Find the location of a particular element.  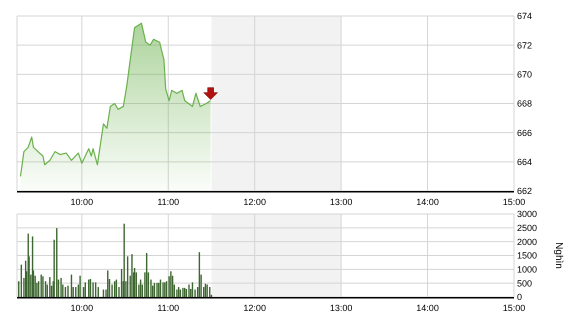

y-tick-label: 3000 is located at coordinates (527, 214).